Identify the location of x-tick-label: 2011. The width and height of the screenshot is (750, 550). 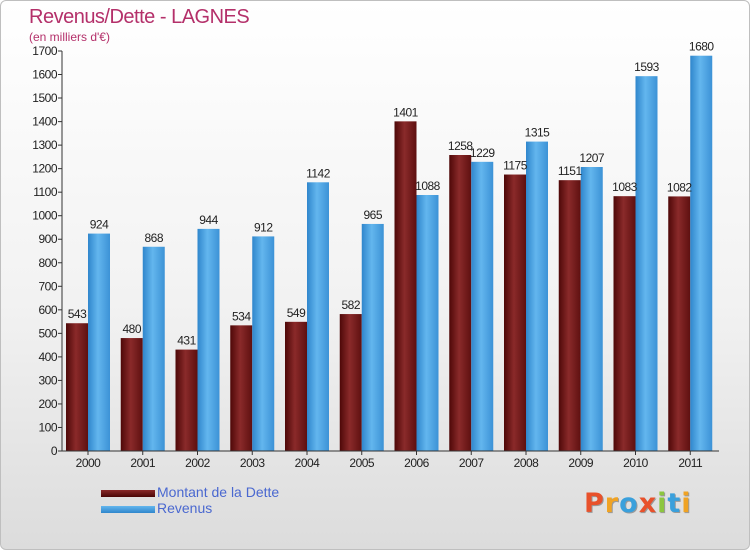
(690, 463).